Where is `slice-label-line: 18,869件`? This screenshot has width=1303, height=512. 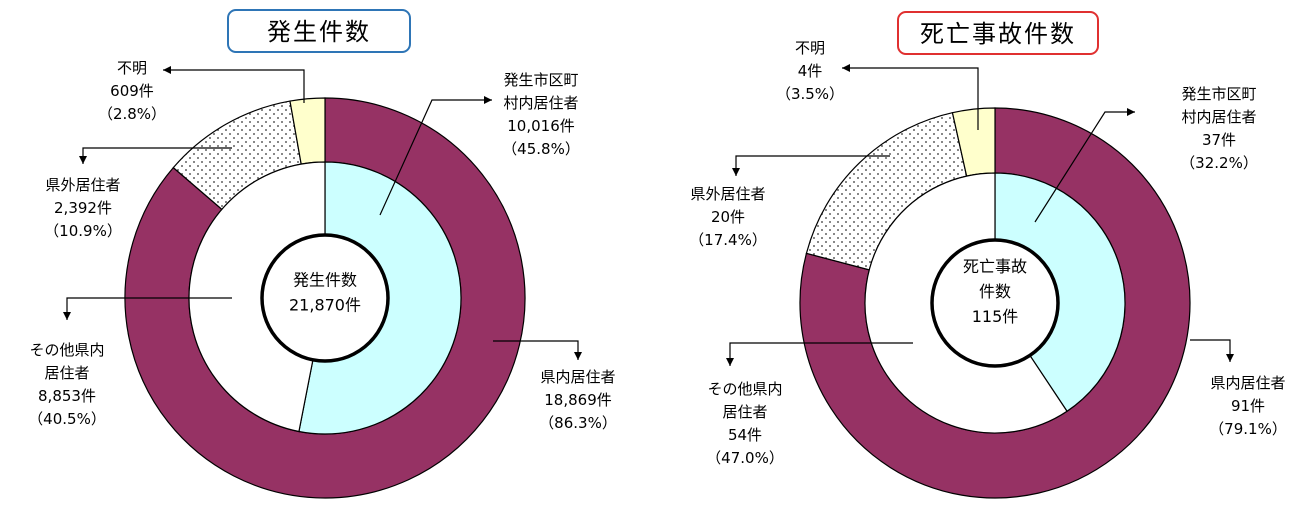 slice-label-line: 18,869件 is located at coordinates (578, 400).